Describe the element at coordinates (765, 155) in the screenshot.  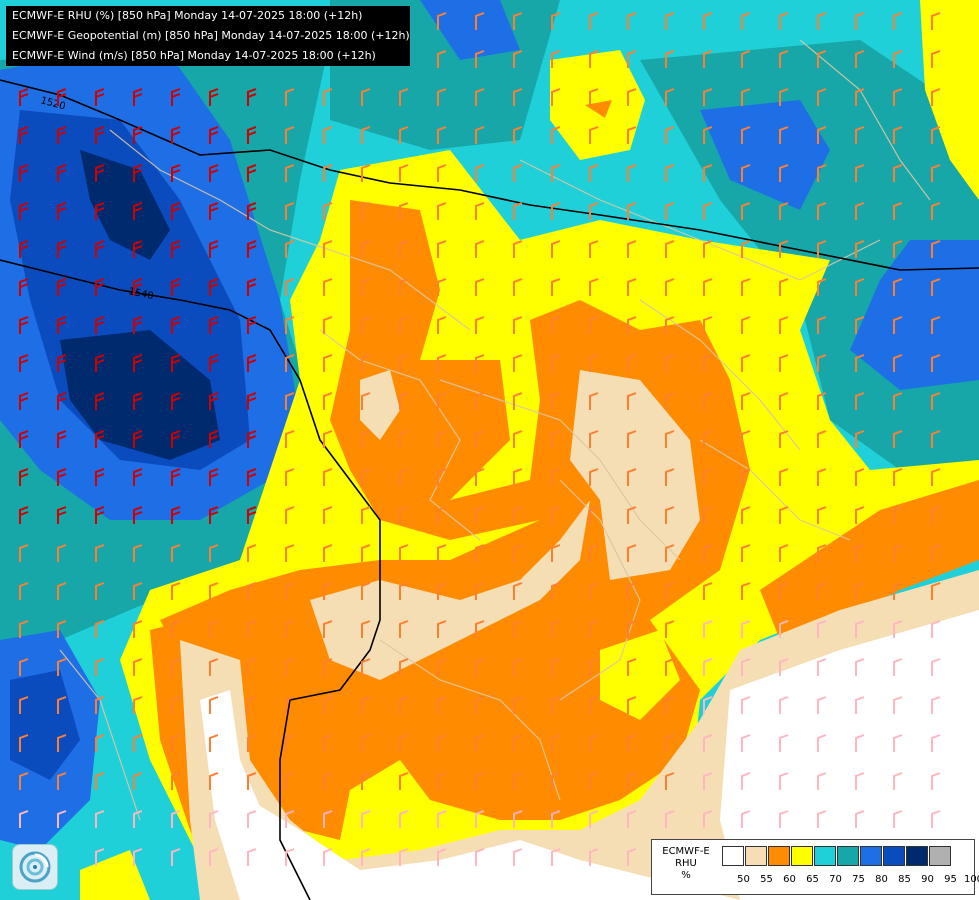
I see `rh80-region-ne` at that location.